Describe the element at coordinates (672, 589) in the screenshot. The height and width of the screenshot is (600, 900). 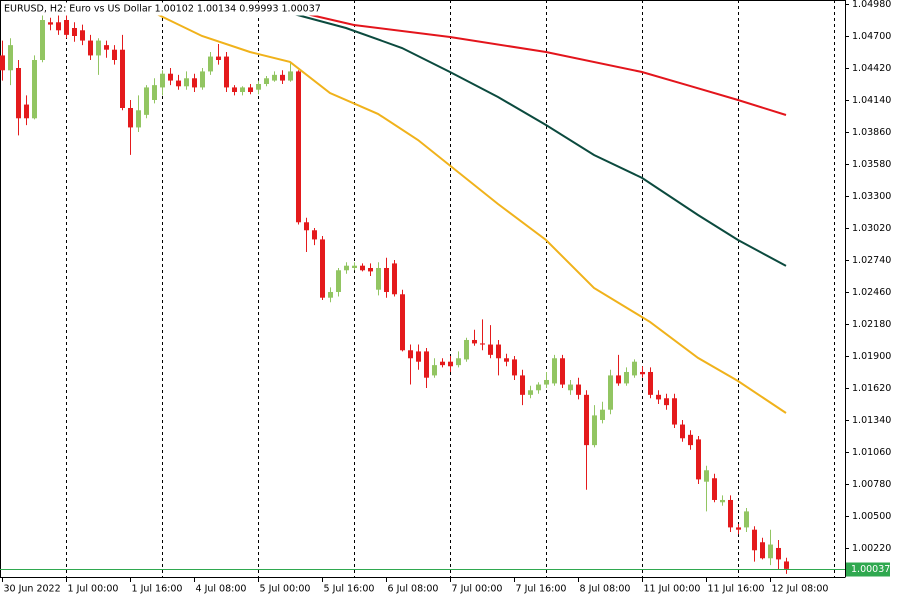
I see `x-tick-label: 11 Jul 00:00` at that location.